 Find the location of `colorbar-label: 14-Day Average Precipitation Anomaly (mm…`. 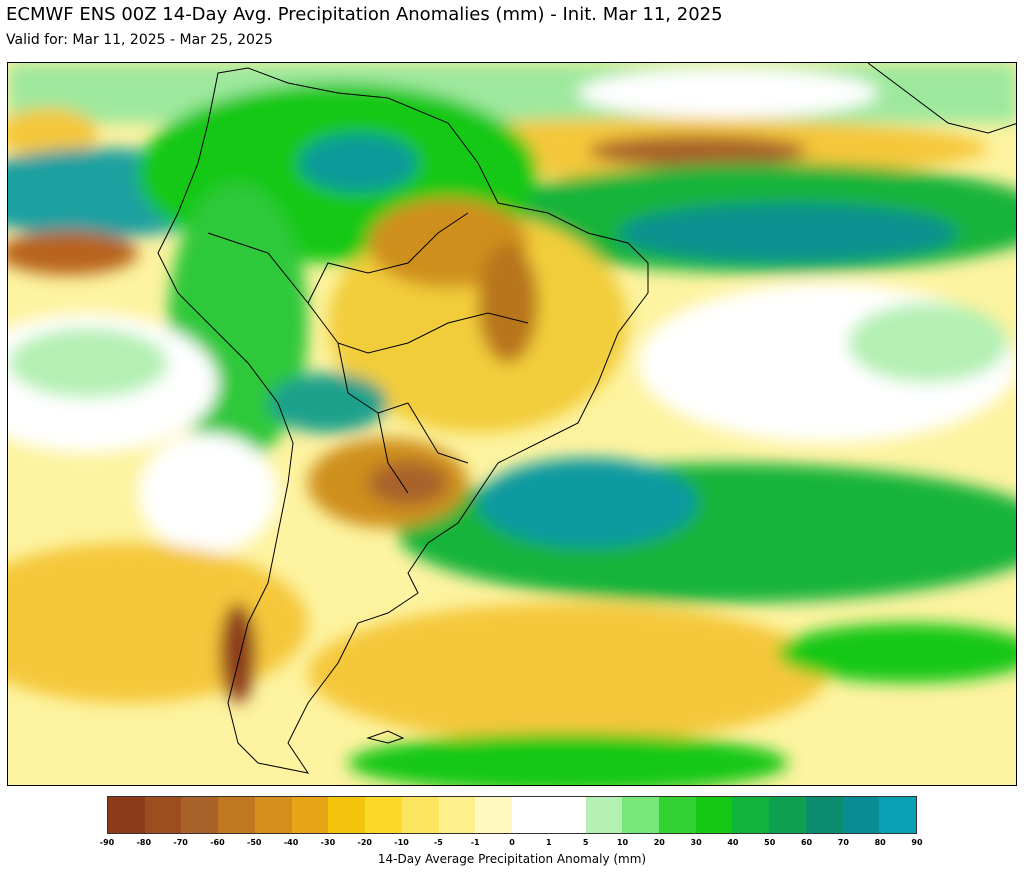

colorbar-label: 14-Day Average Precipitation Anomaly (mm… is located at coordinates (512, 859).